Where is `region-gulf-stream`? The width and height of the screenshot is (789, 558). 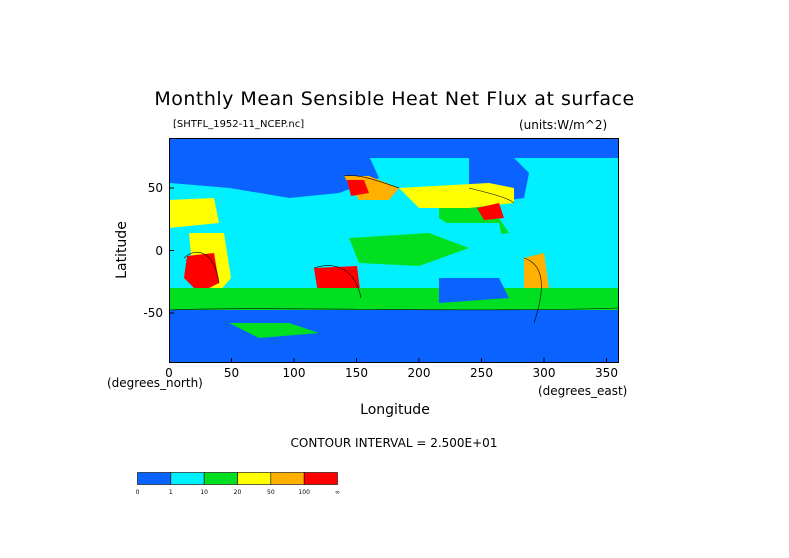
region-gulf-stream is located at coordinates (490, 211).